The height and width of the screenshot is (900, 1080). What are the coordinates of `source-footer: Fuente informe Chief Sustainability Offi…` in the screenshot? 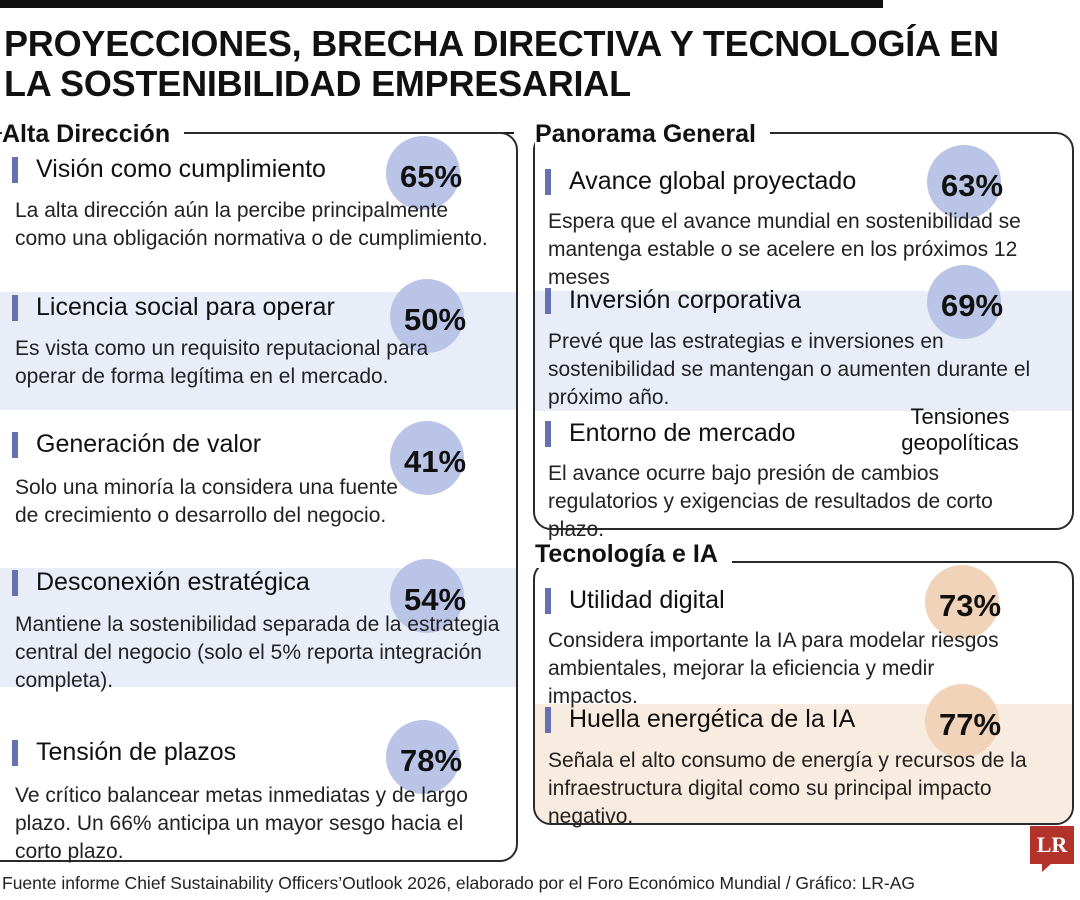 It's located at (459, 883).